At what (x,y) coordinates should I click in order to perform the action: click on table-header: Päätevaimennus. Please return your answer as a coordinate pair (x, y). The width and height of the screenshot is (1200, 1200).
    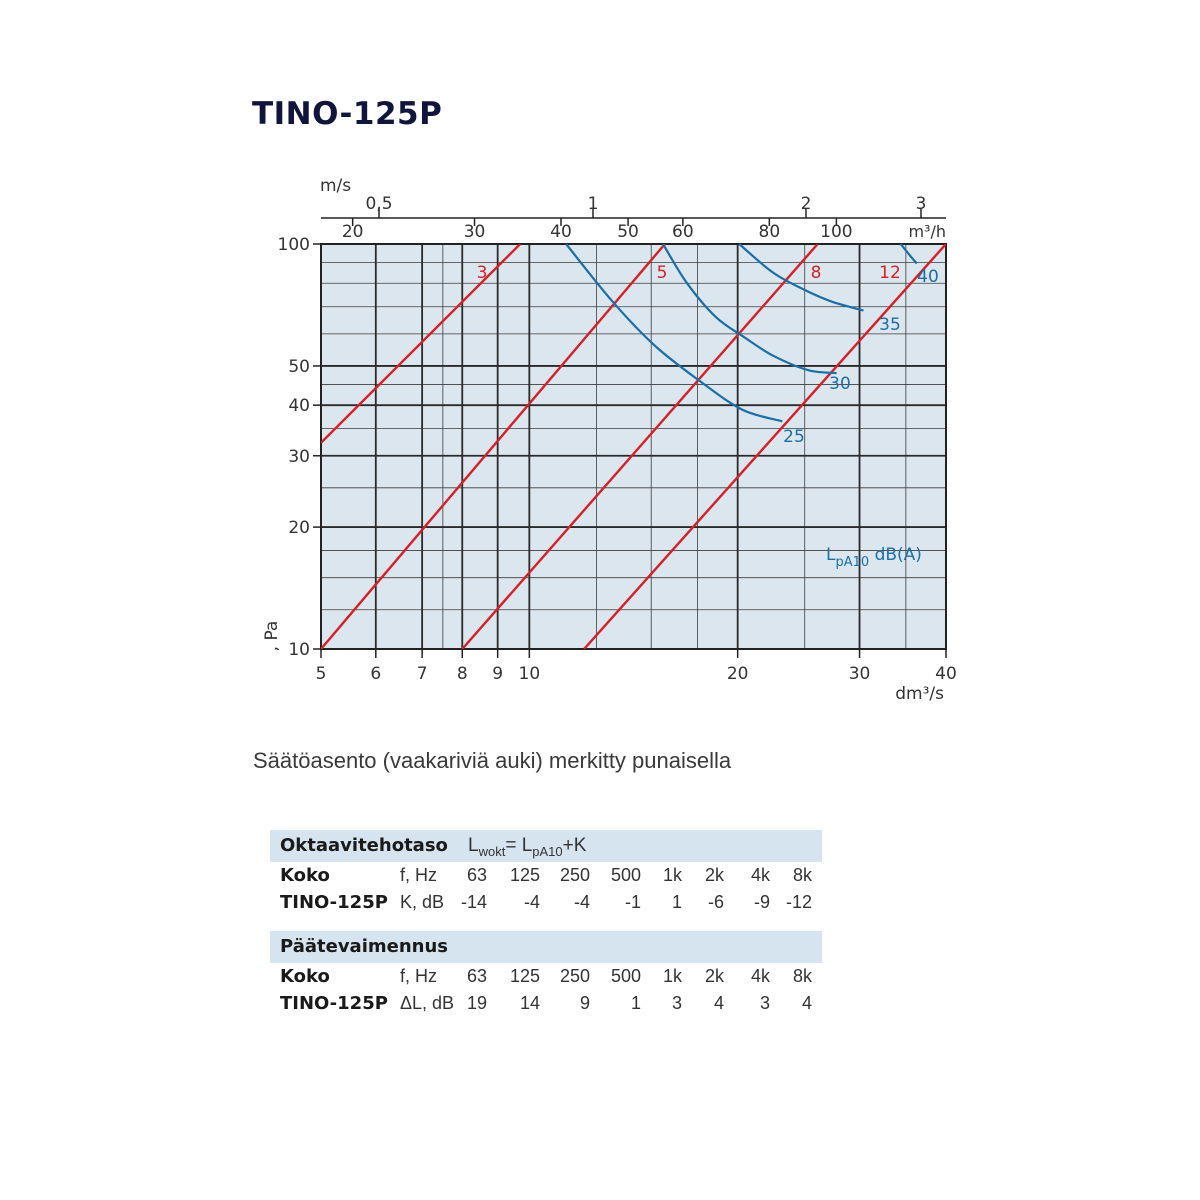
    Looking at the image, I should click on (546, 947).